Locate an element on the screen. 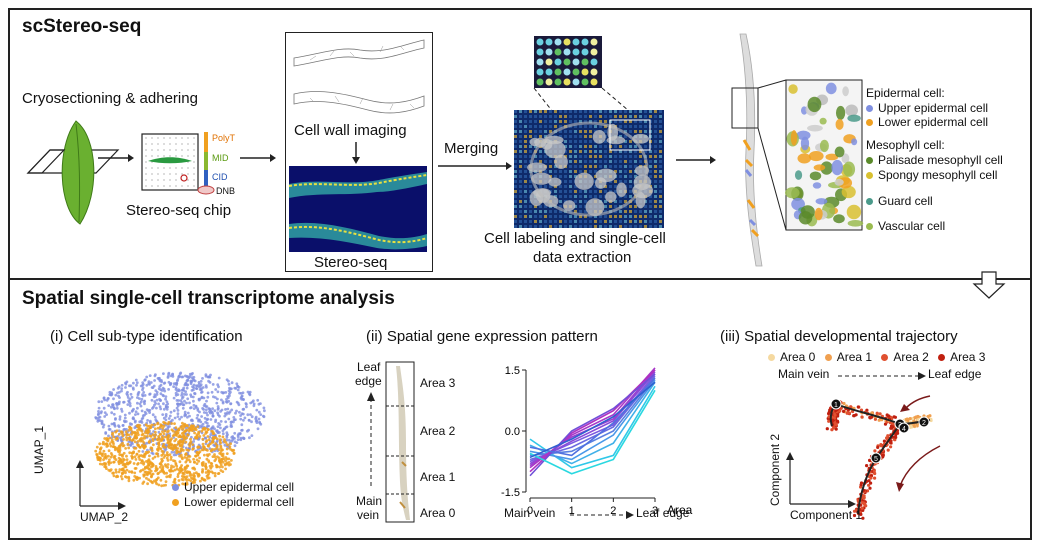  section-divider is located at coordinates (520, 279).